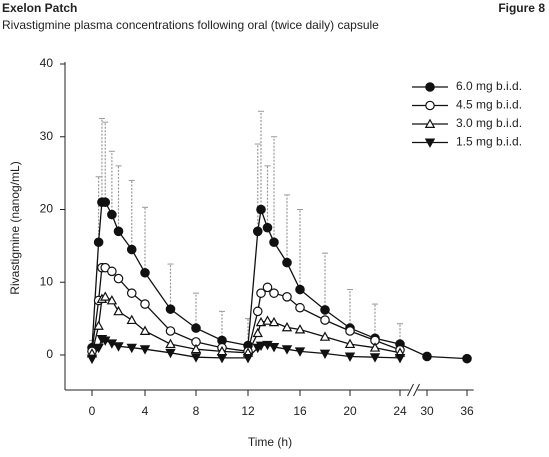 This screenshot has width=549, height=457. Describe the element at coordinates (270, 442) in the screenshot. I see `x-axis-label: Time (h)` at that location.